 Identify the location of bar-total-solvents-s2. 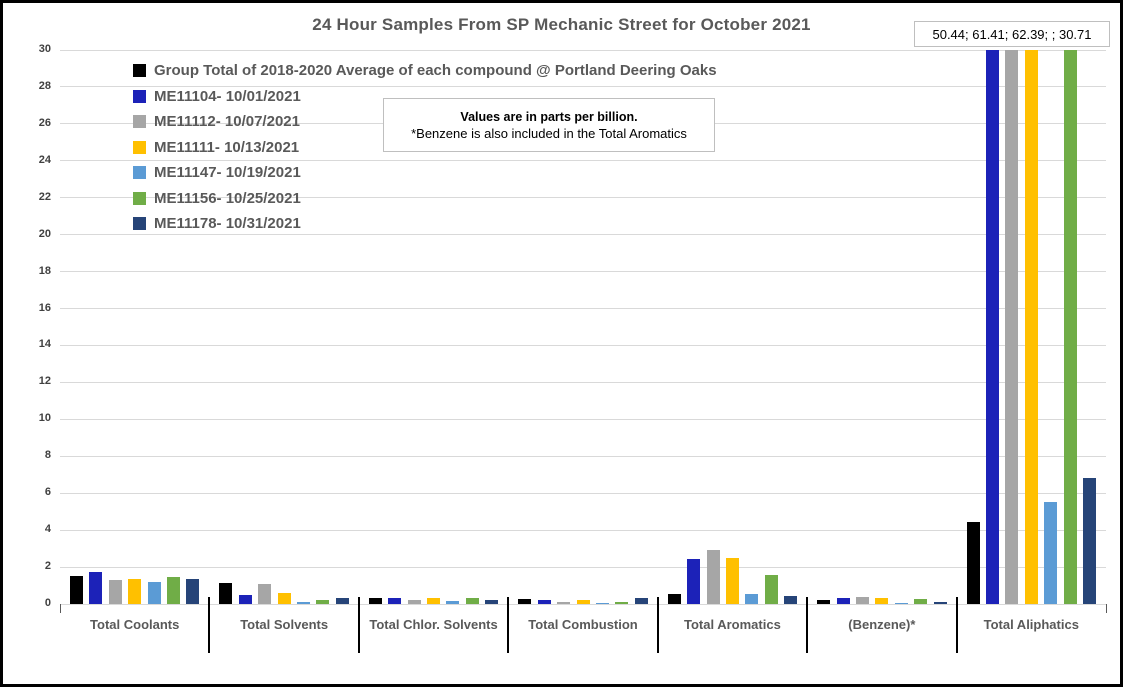
(265, 593).